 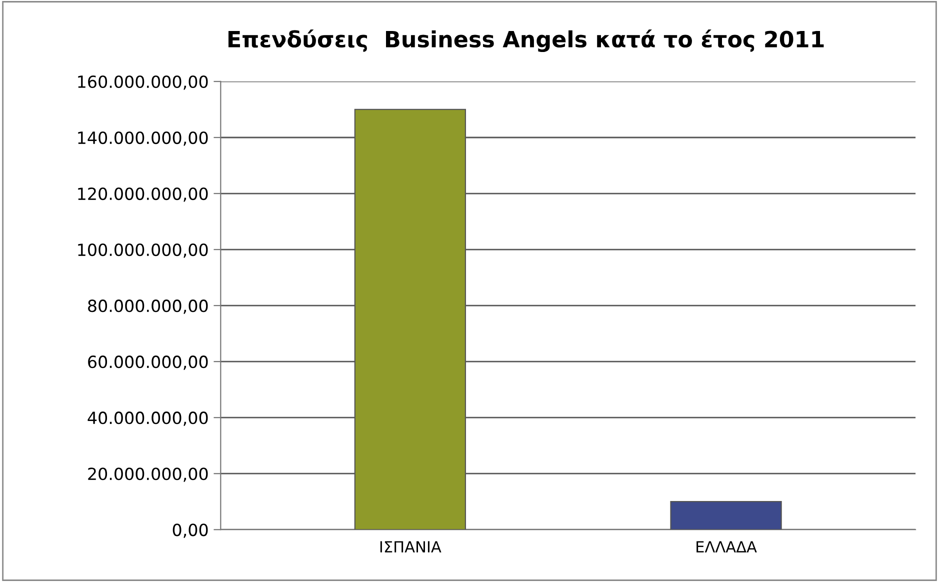 I want to click on y-tick-label: 140.000.000,00, so click(x=143, y=138).